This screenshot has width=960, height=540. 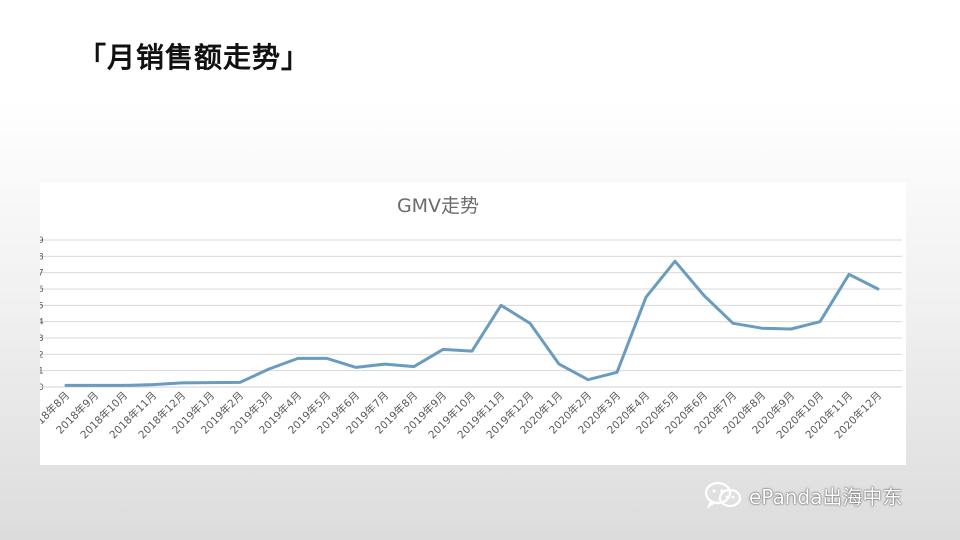 I want to click on wechat-icon, so click(x=723, y=495).